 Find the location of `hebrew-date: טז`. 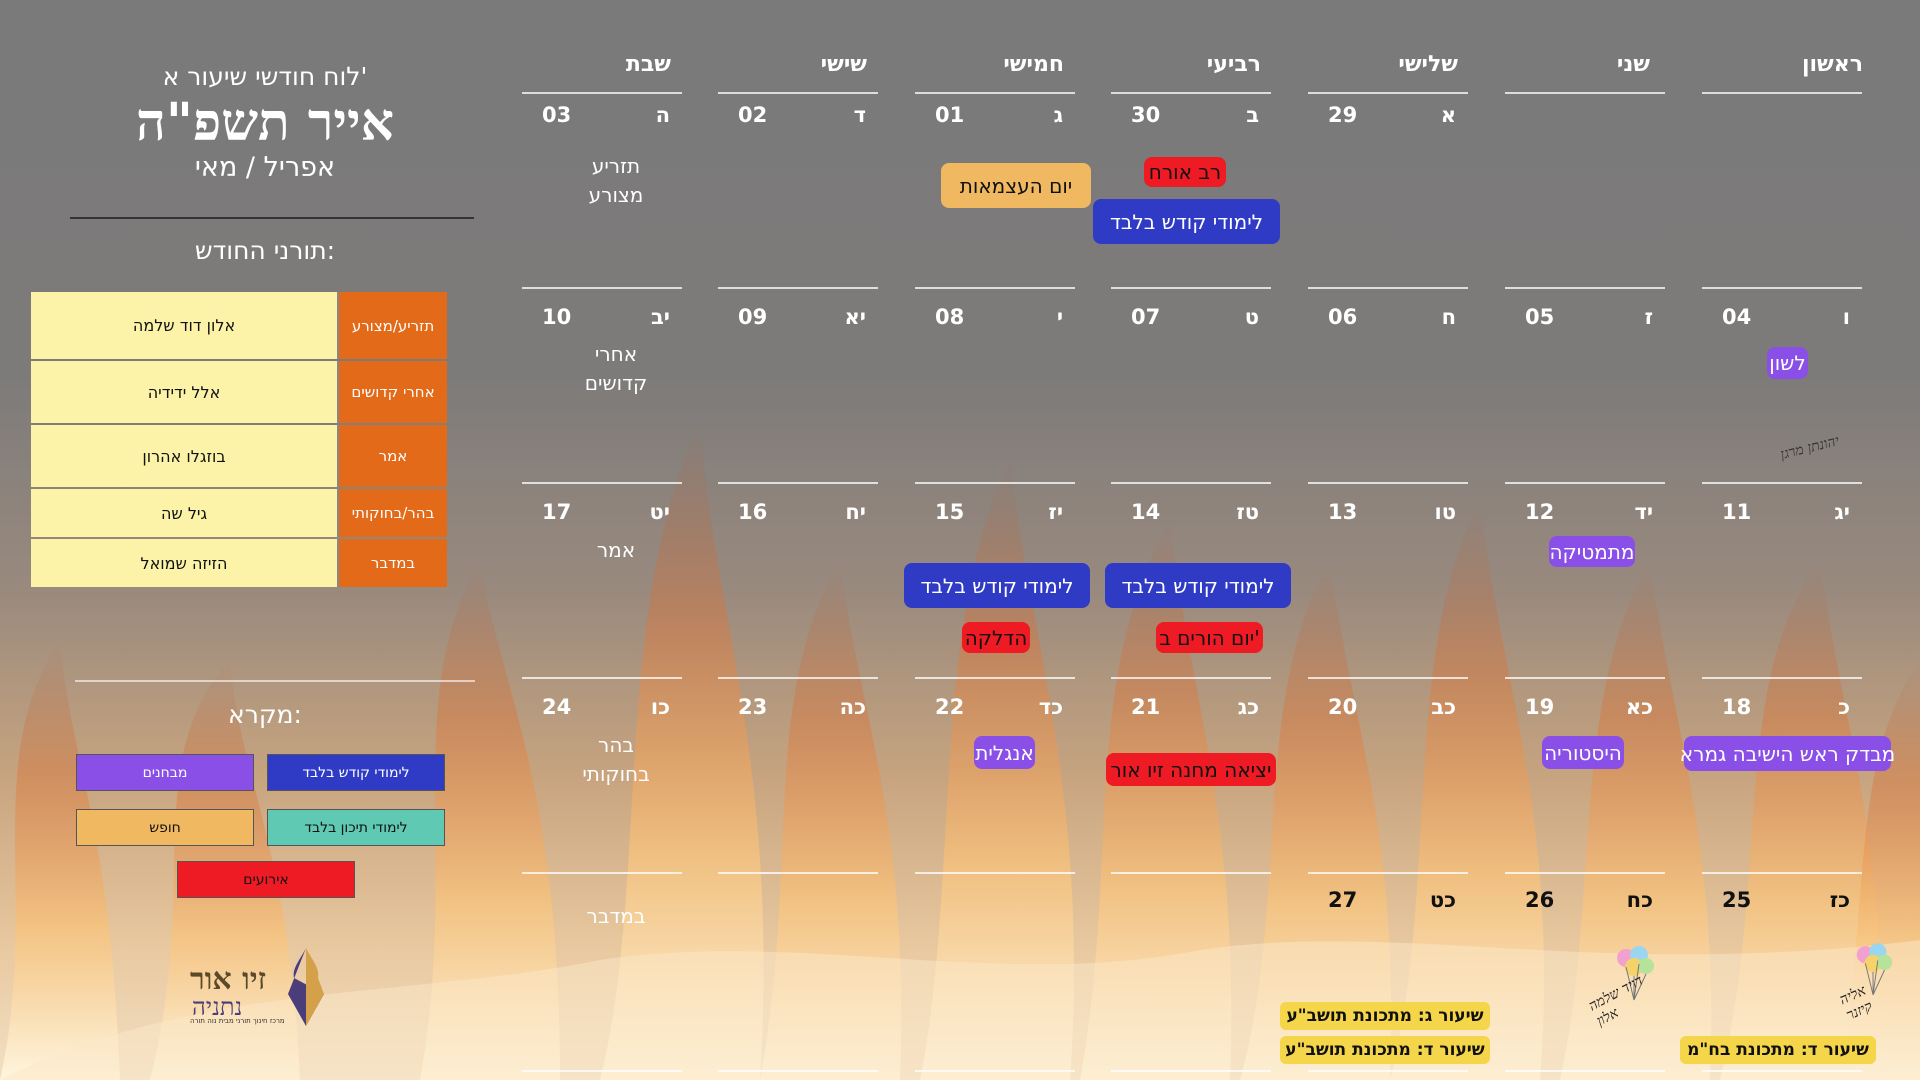

hebrew-date: טז is located at coordinates (1247, 512).